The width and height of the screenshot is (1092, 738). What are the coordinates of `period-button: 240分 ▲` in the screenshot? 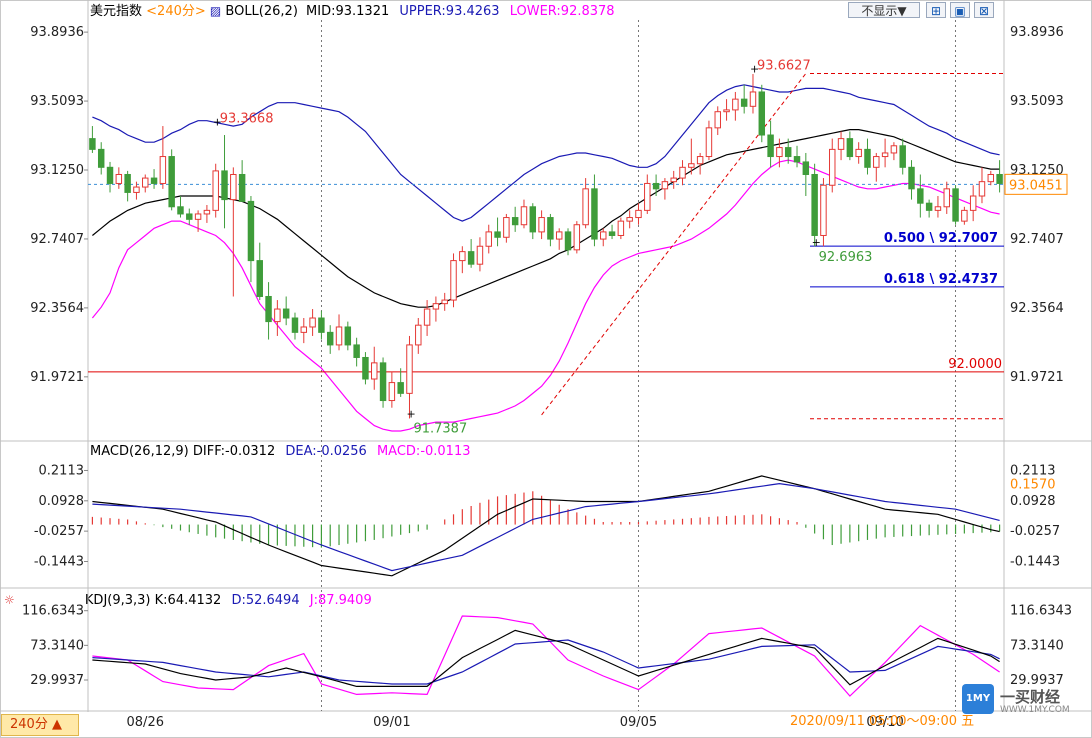 It's located at (40, 725).